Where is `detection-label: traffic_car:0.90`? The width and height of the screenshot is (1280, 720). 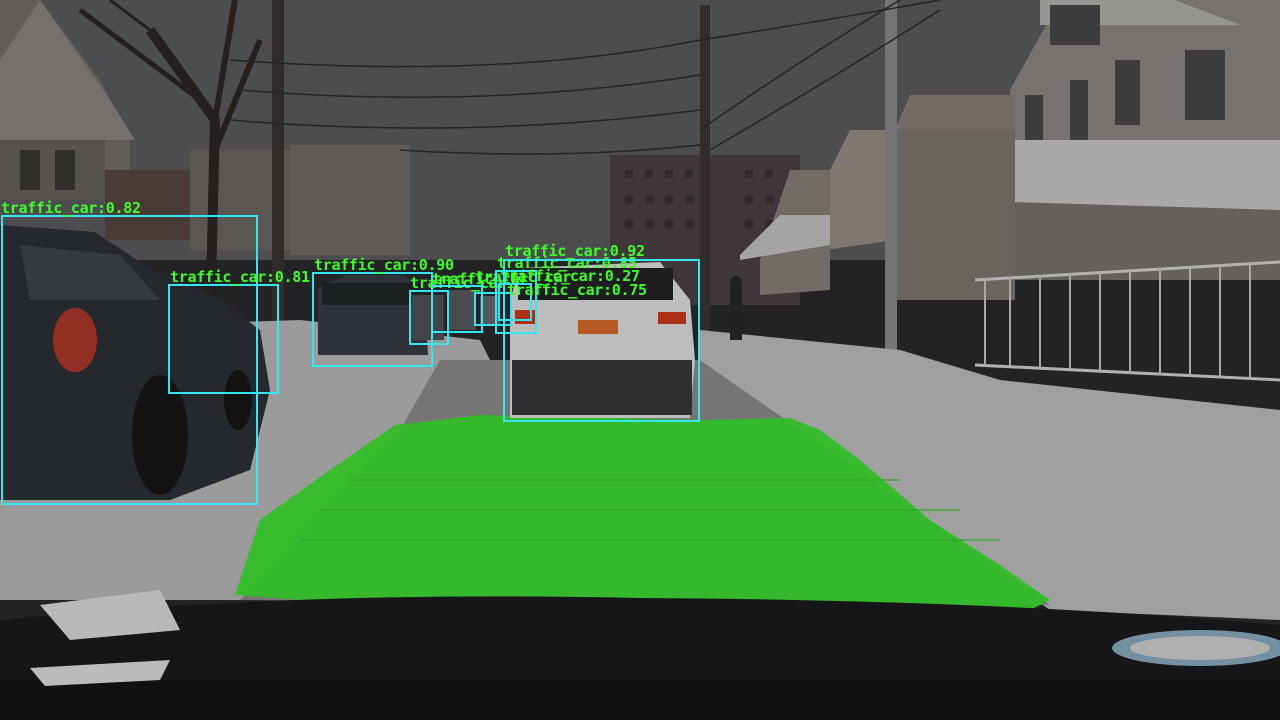 detection-label: traffic_car:0.90 is located at coordinates (384, 265).